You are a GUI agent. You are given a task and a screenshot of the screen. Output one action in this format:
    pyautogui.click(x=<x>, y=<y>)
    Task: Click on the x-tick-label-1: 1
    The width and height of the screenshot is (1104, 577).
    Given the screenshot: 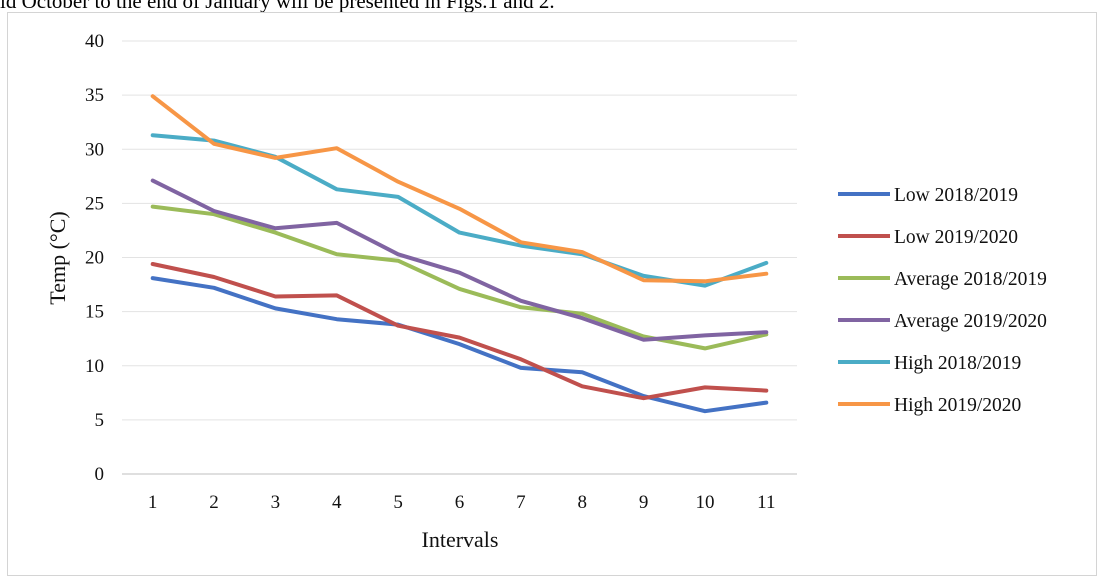 What is the action you would take?
    pyautogui.click(x=153, y=502)
    